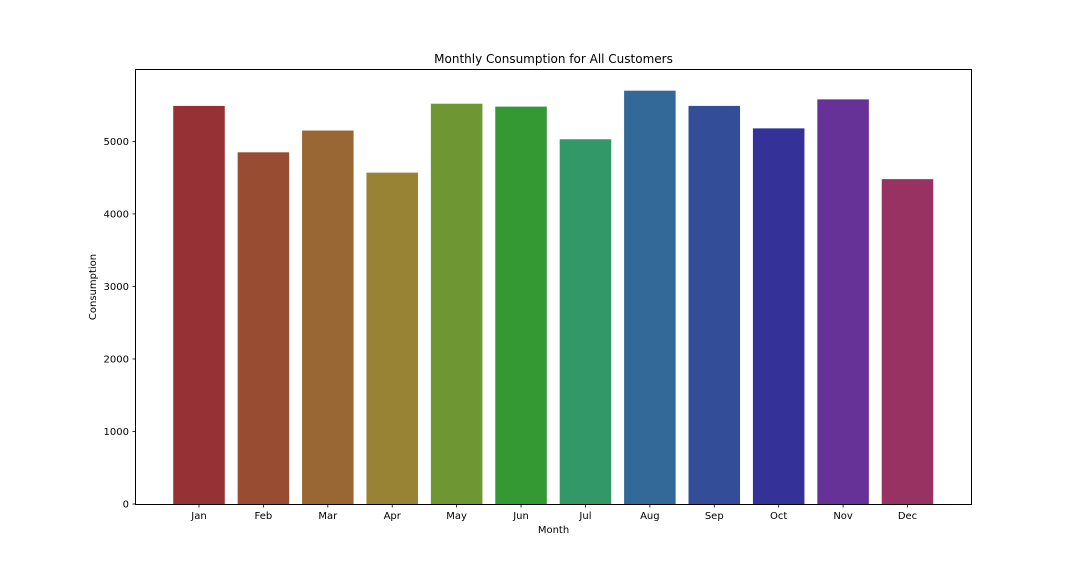  I want to click on bar-feb, so click(263, 328).